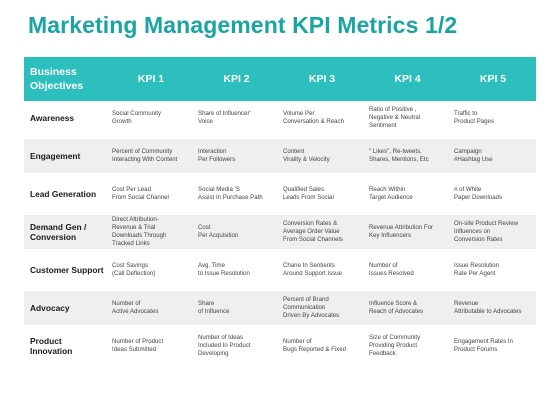 The height and width of the screenshot is (420, 560). I want to click on table-cell: Volume Per Conversation & Reach, so click(322, 120).